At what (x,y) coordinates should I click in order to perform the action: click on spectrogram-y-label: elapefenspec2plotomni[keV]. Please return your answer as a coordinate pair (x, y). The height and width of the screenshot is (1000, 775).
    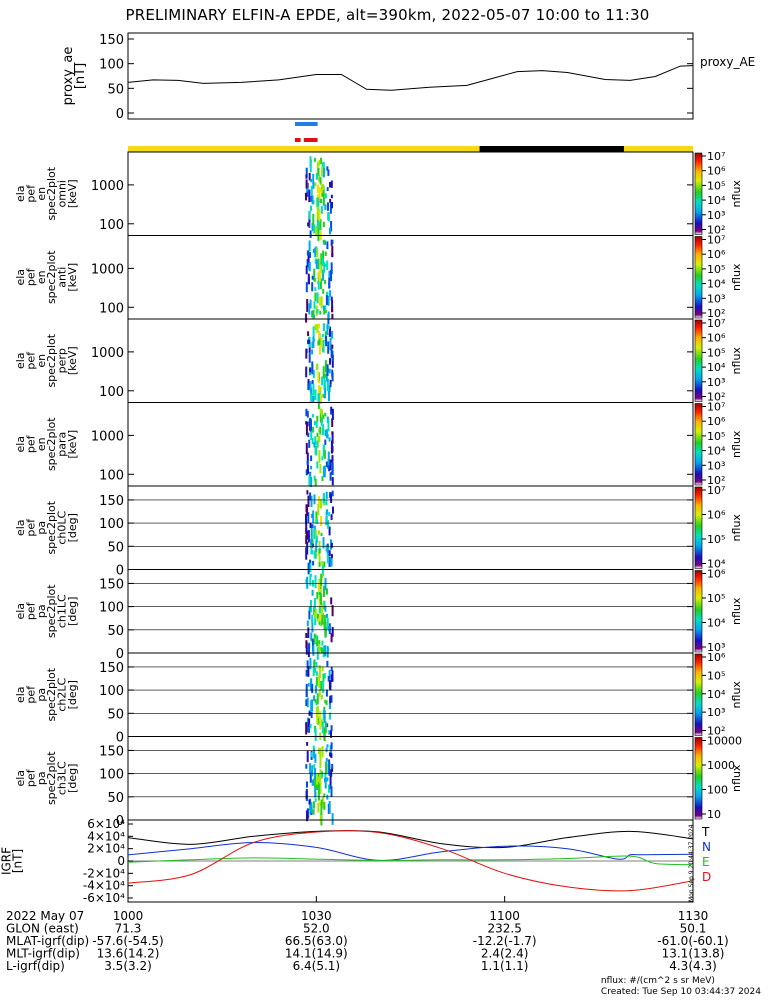
    Looking at the image, I should click on (46, 193).